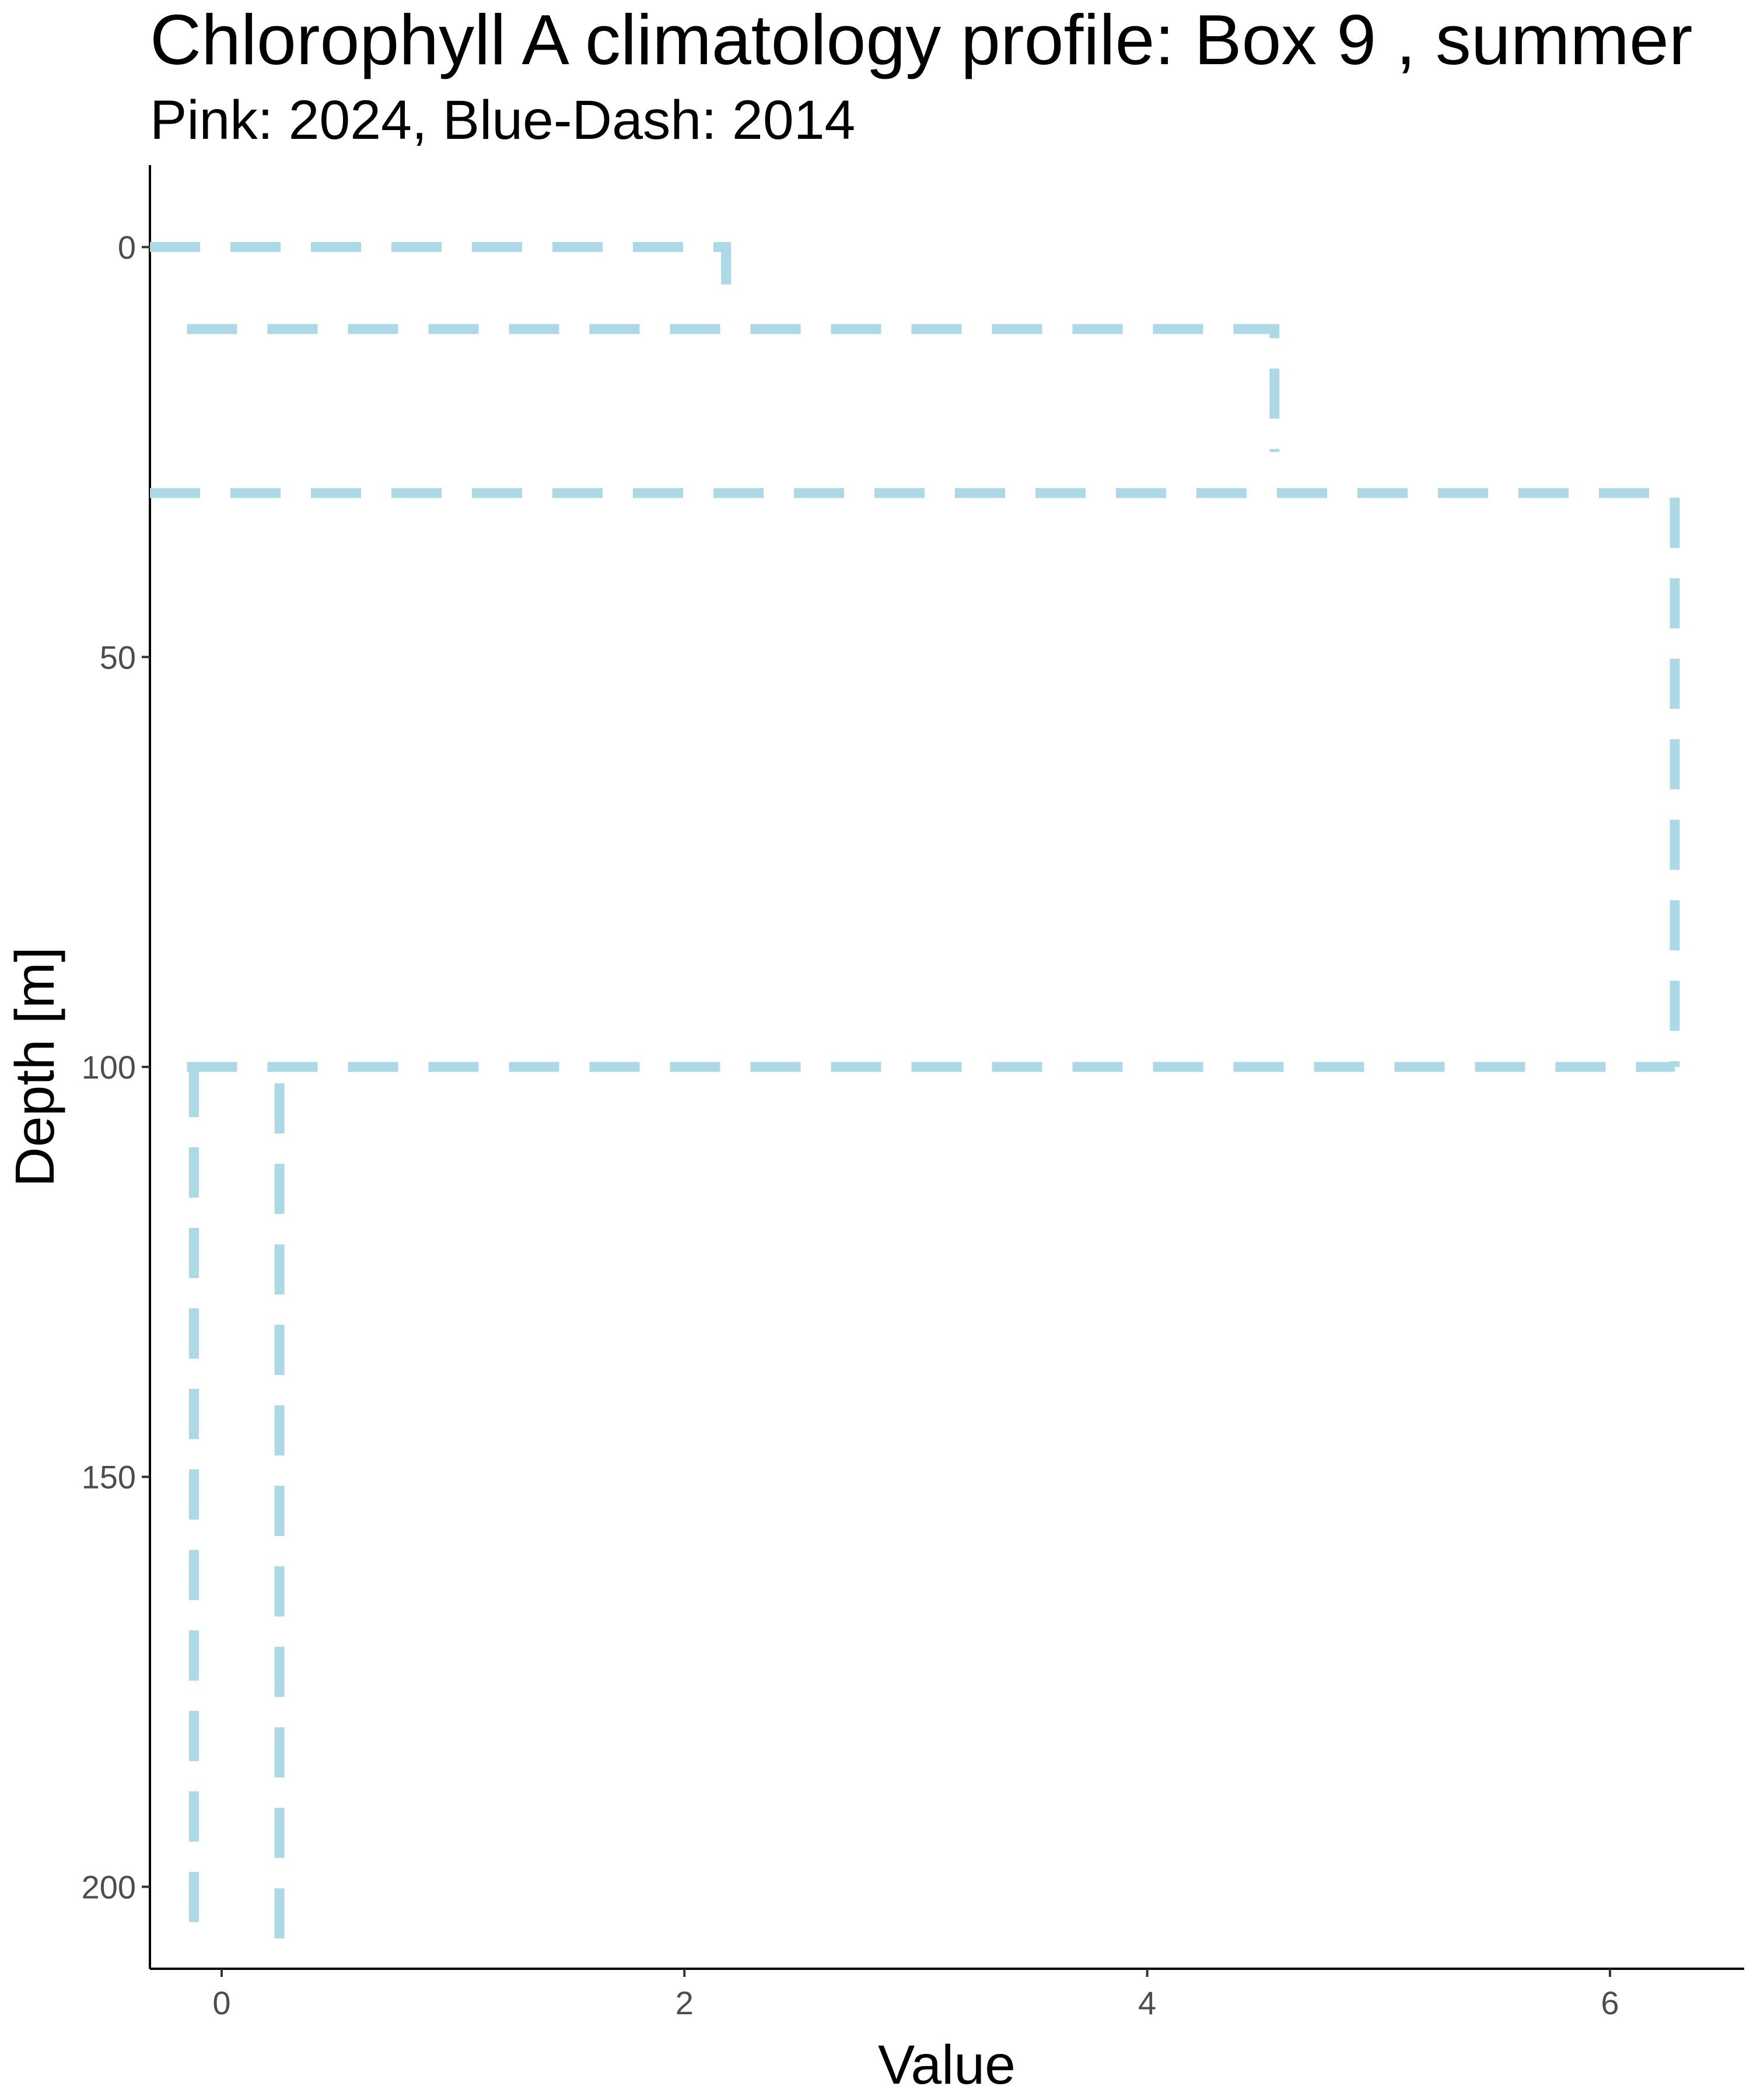  Describe the element at coordinates (685, 2003) in the screenshot. I see `x-tick-label: 2` at that location.